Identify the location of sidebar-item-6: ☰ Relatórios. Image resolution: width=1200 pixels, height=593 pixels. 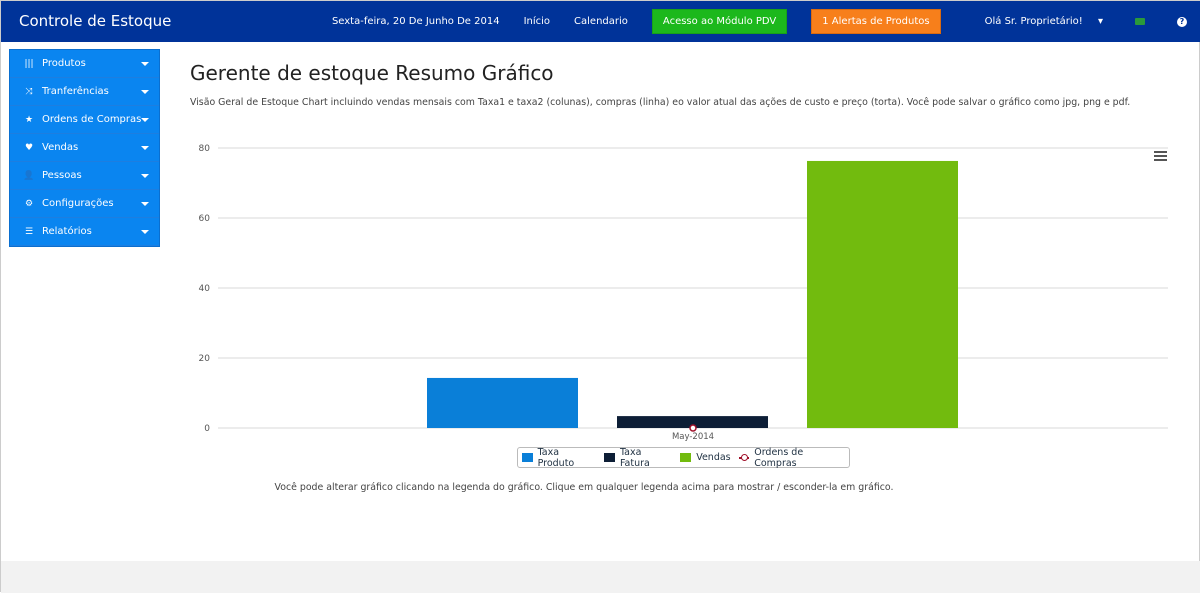
(84, 232).